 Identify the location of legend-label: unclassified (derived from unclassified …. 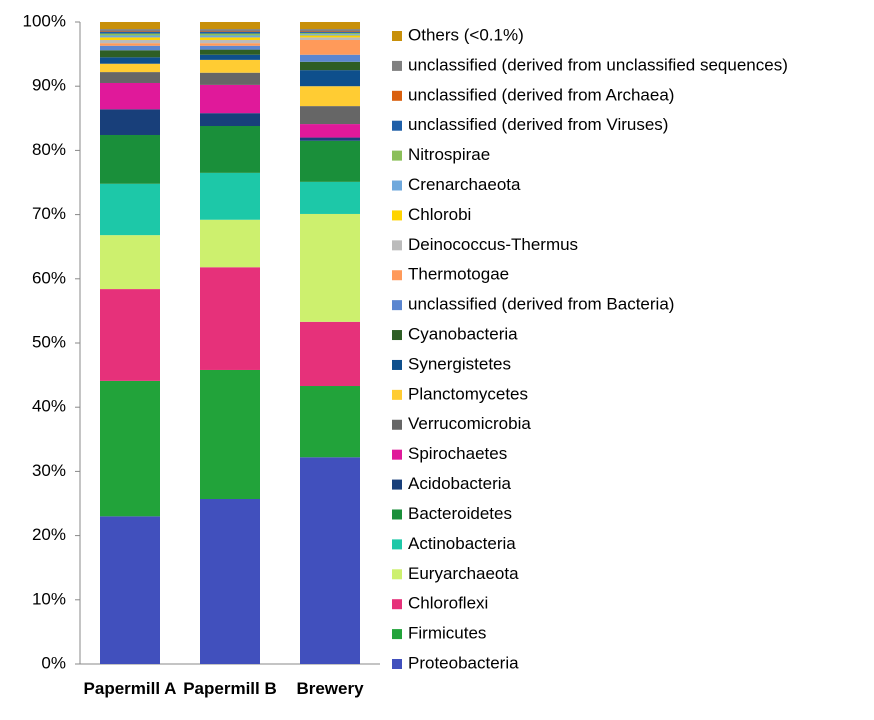
(598, 64).